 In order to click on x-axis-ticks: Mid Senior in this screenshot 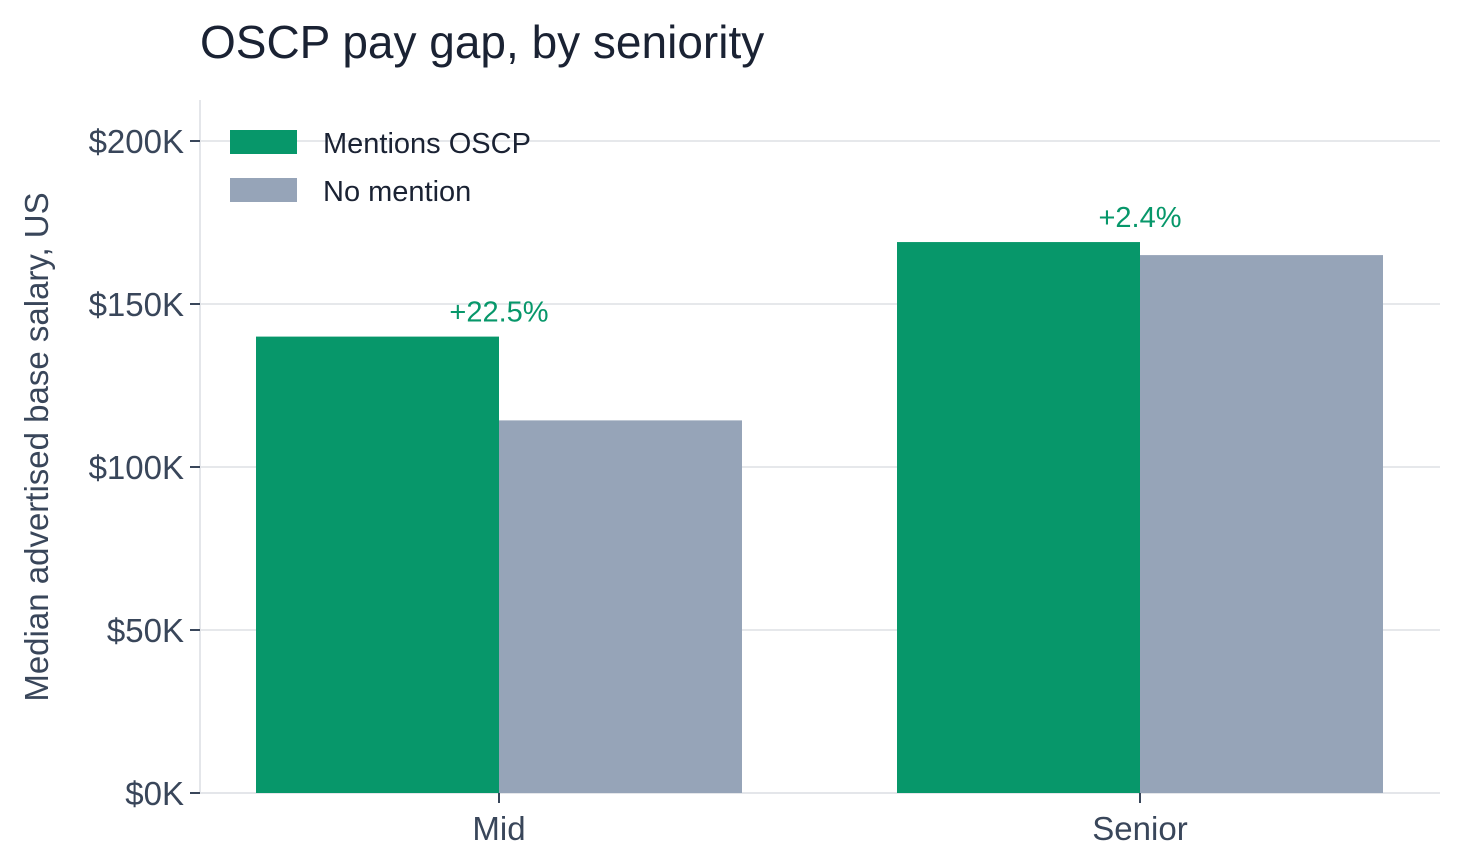, I will do `click(830, 820)`.